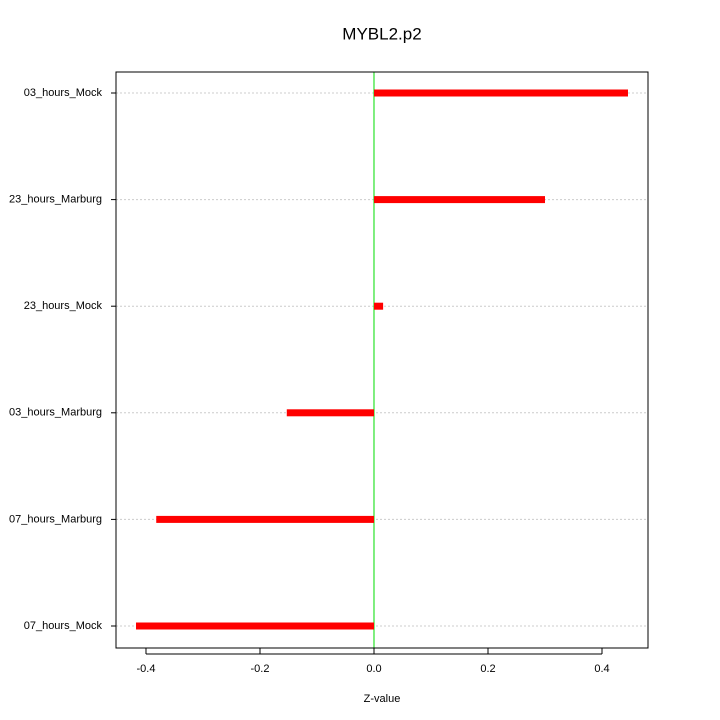 This screenshot has height=720, width=720. Describe the element at coordinates (63, 306) in the screenshot. I see `y-tick-label: 23_hours_Mock` at that location.